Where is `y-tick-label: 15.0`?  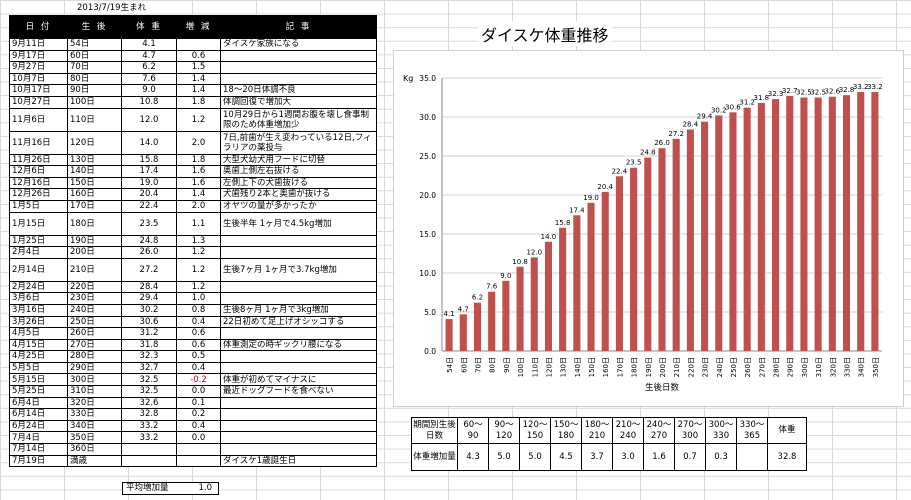
y-tick-label: 15.0 is located at coordinates (427, 234).